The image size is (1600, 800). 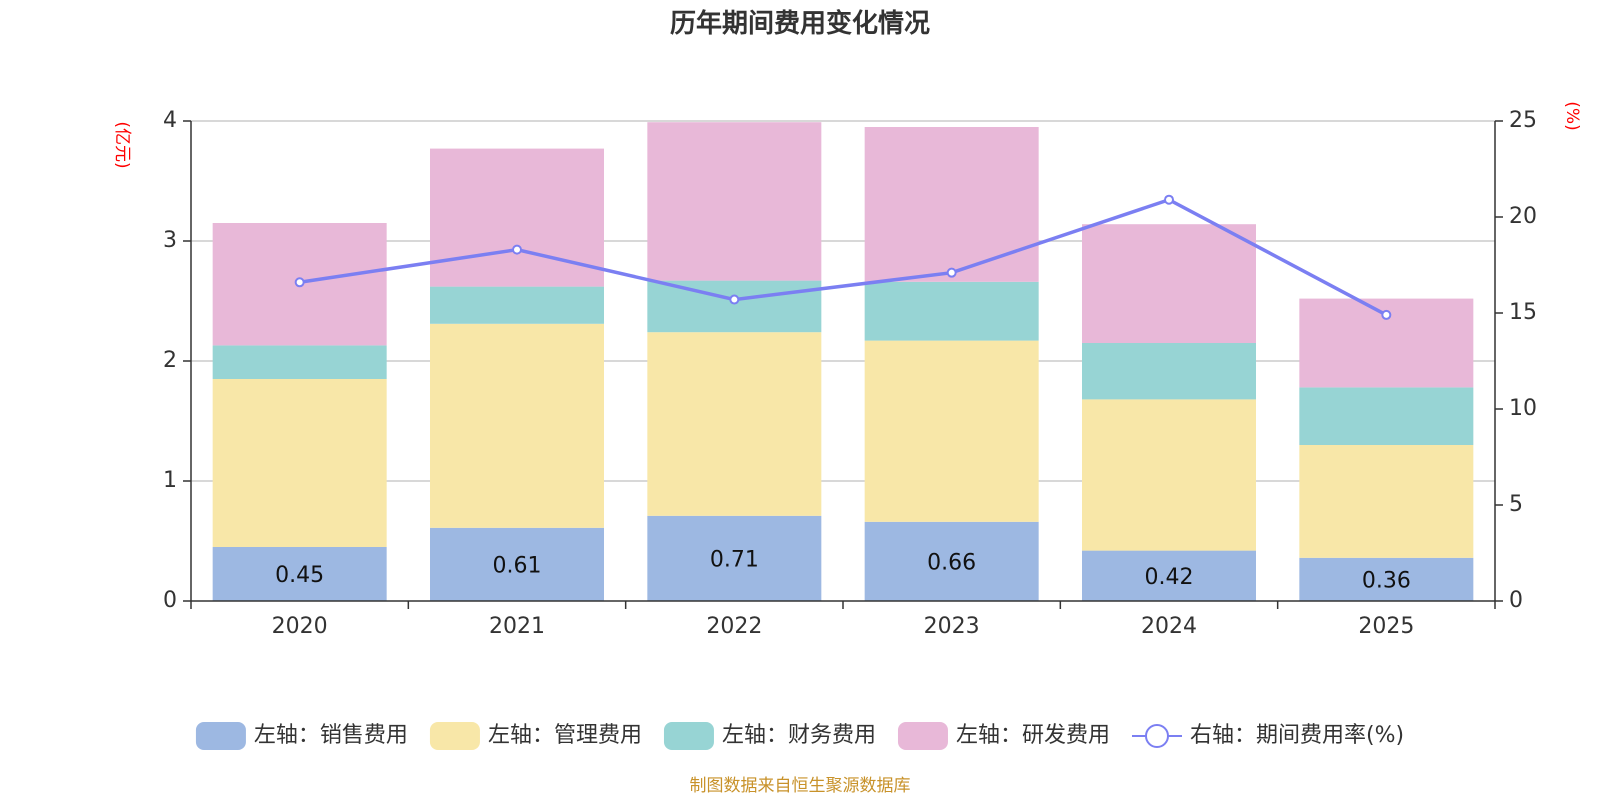 What do you see at coordinates (331, 735) in the screenshot?
I see `legend-label: 左轴：销售费用` at bounding box center [331, 735].